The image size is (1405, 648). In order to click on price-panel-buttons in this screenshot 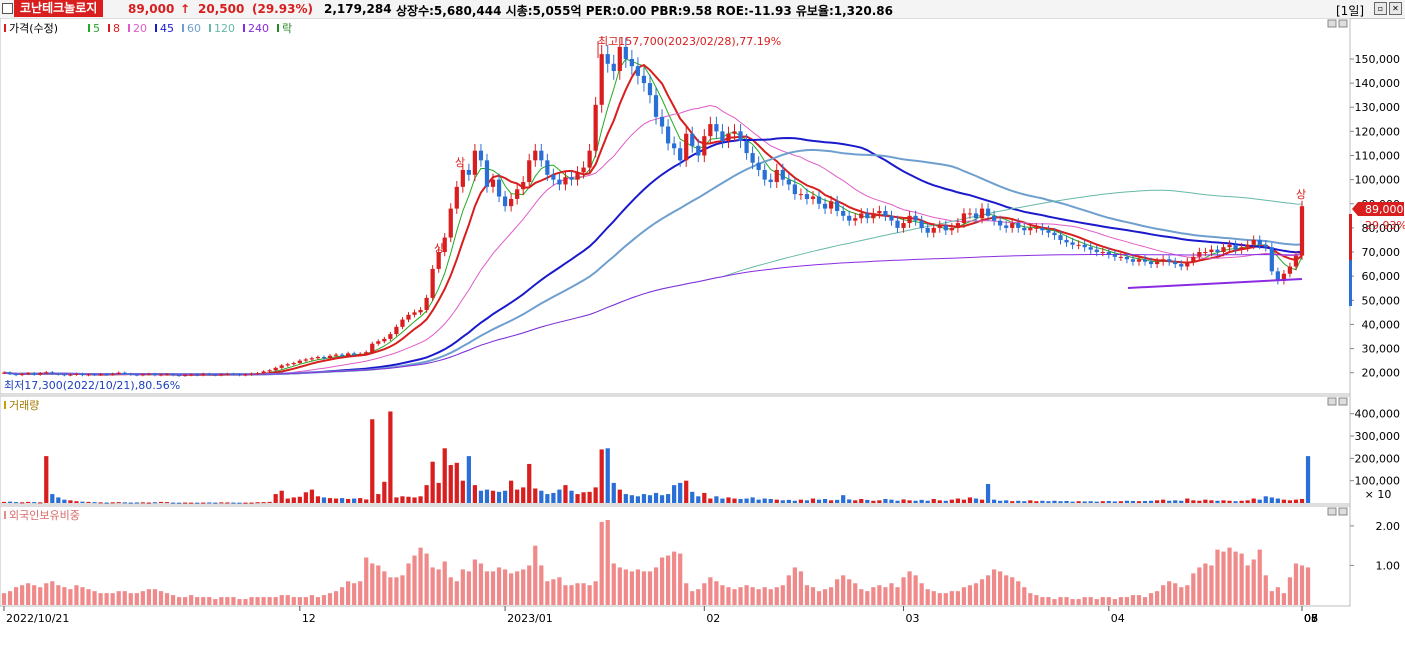, I will do `click(1337, 23)`.